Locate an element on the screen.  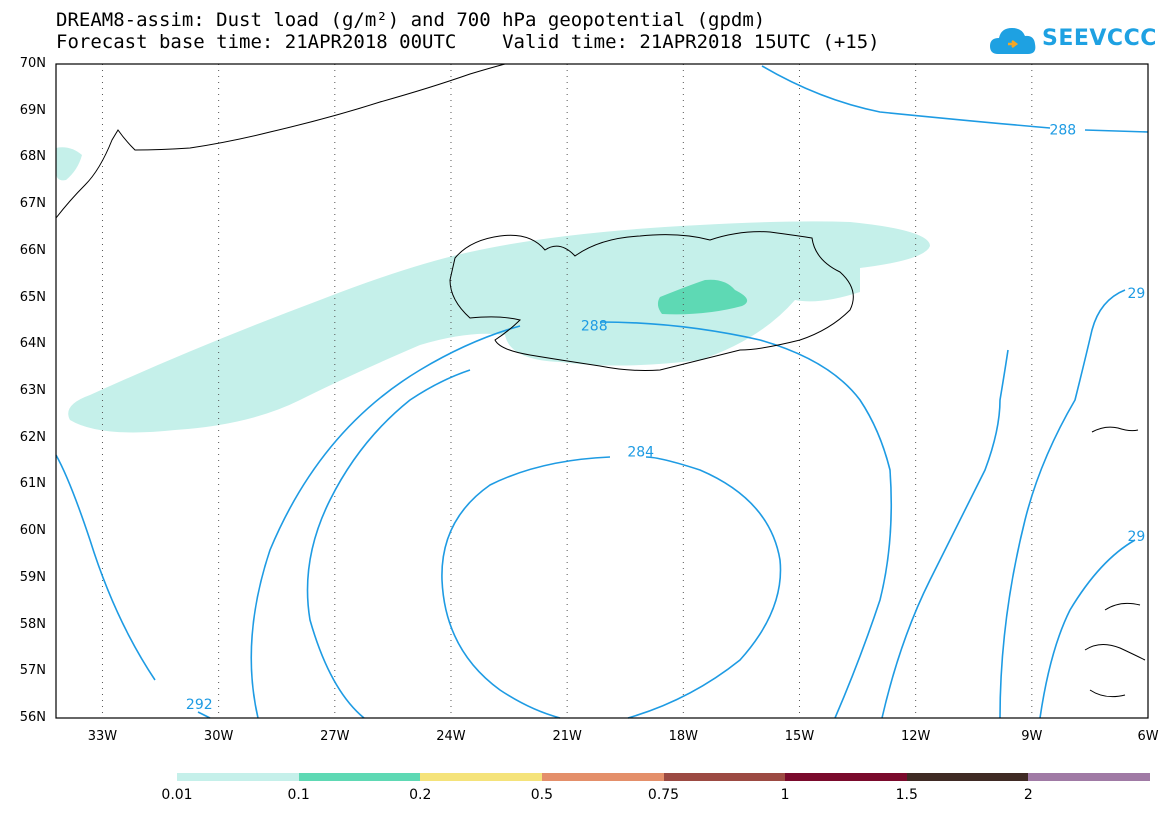
contour-label: 284 is located at coordinates (640, 453).